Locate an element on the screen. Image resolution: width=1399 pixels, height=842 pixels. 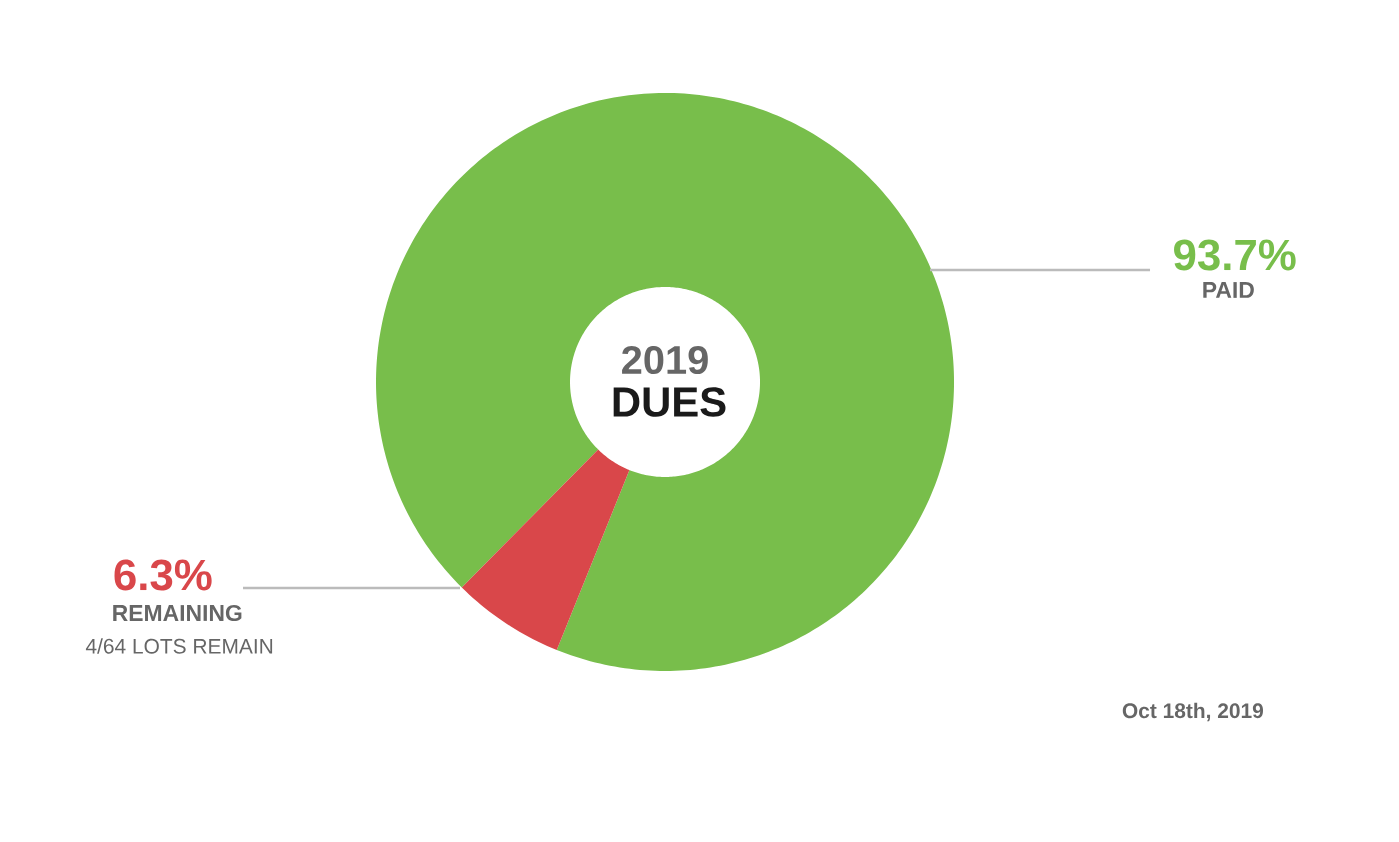
text: Oct 18th, 2019 is located at coordinates (1193, 712).